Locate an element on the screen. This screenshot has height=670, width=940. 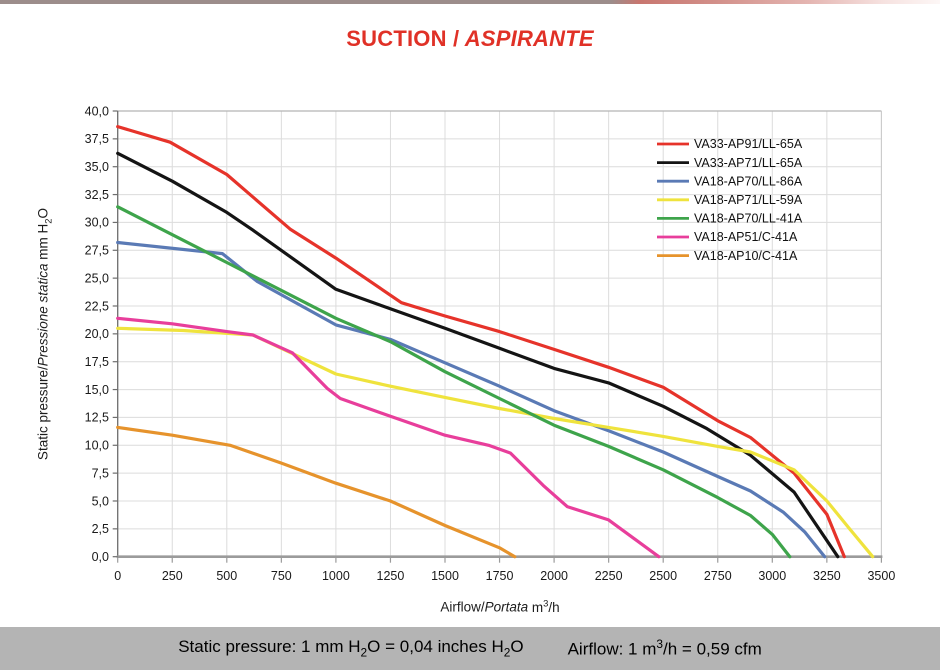
x-tick-label: 1750 is located at coordinates (500, 576).